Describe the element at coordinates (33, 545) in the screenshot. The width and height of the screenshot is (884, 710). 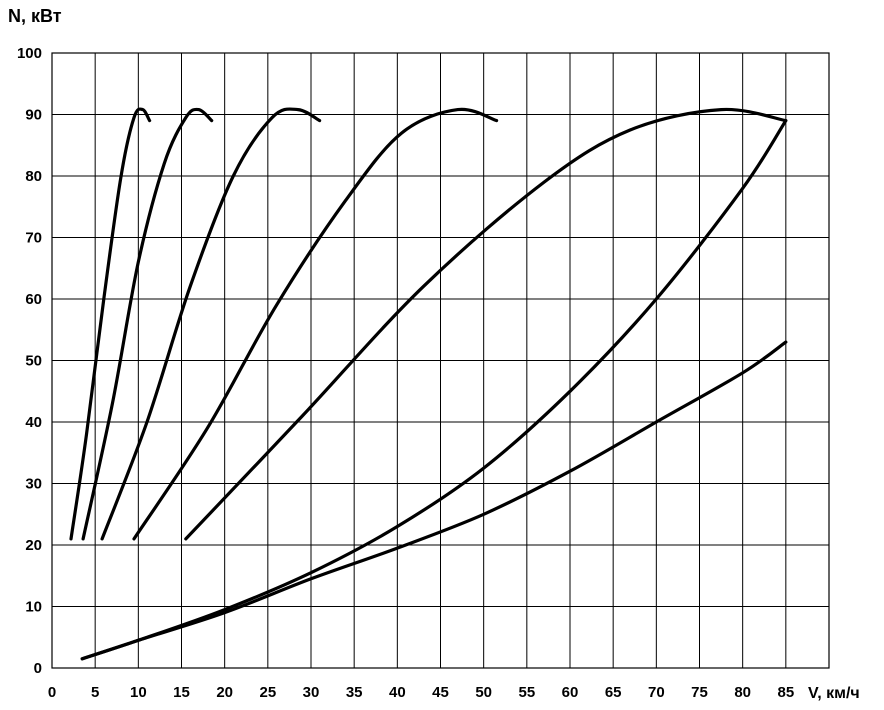
I see `y-tick-label: 20` at that location.